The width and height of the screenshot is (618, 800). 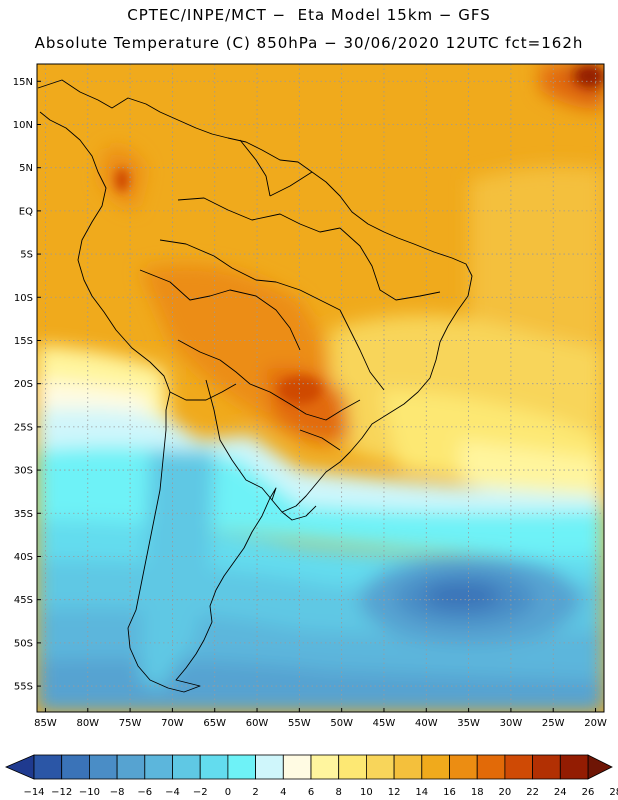 I want to click on colorbar-label: 12, so click(x=394, y=792).